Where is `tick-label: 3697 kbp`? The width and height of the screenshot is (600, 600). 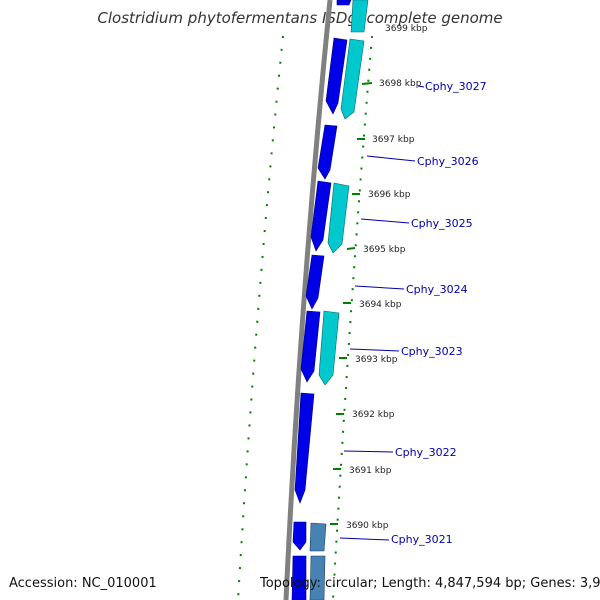 tick-label: 3697 kbp is located at coordinates (393, 140).